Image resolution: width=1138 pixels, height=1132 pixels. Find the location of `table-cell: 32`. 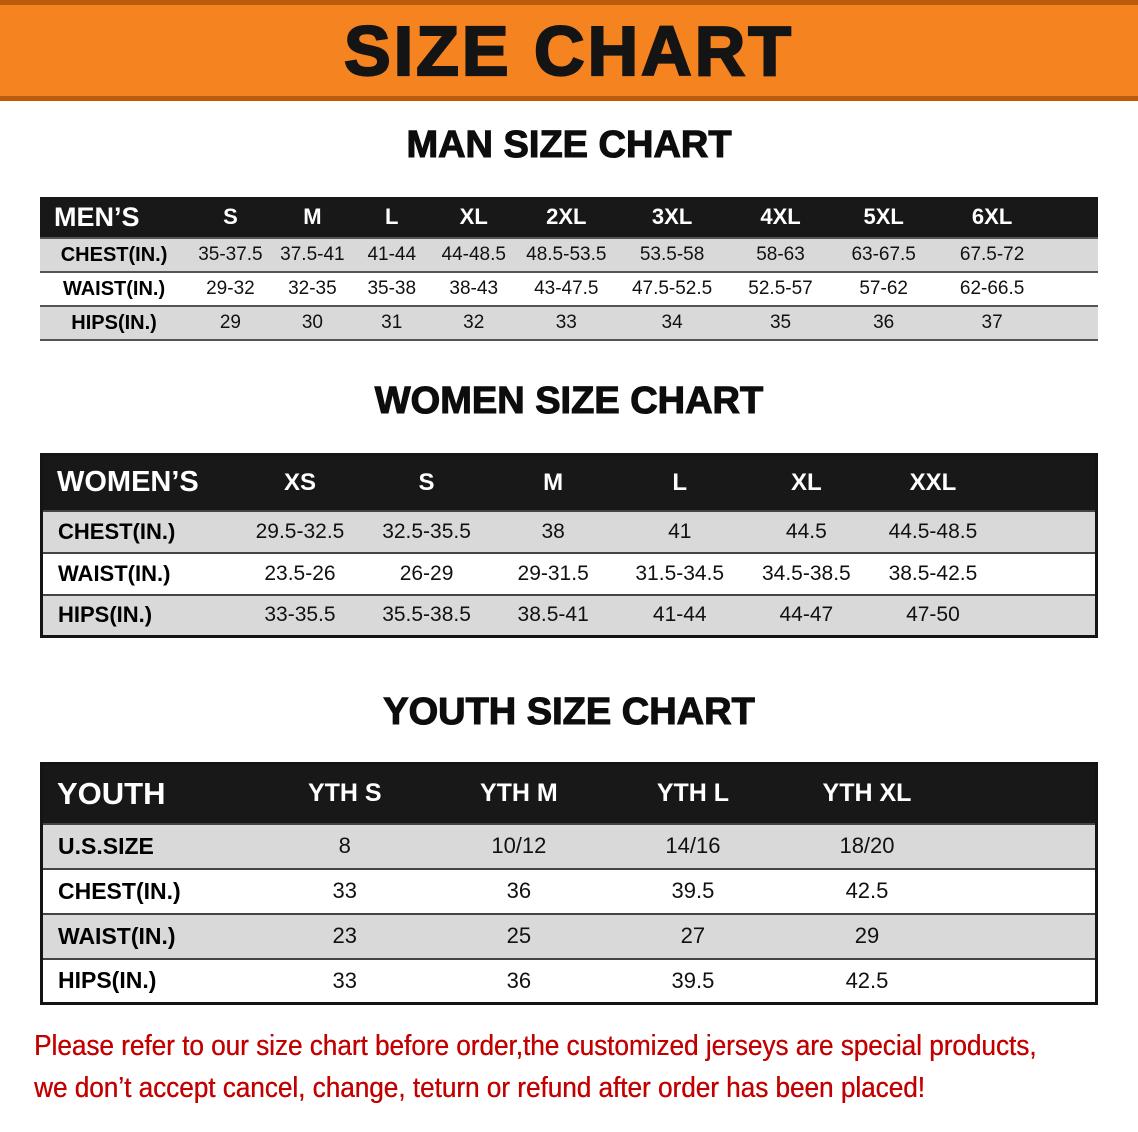

table-cell: 32 is located at coordinates (474, 322).